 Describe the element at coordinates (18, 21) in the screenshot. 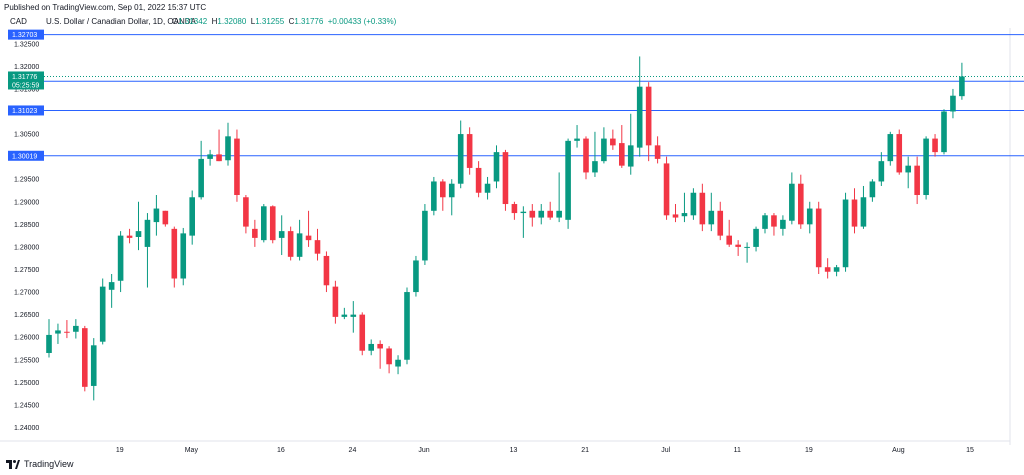

I see `symbol-label: CAD` at that location.